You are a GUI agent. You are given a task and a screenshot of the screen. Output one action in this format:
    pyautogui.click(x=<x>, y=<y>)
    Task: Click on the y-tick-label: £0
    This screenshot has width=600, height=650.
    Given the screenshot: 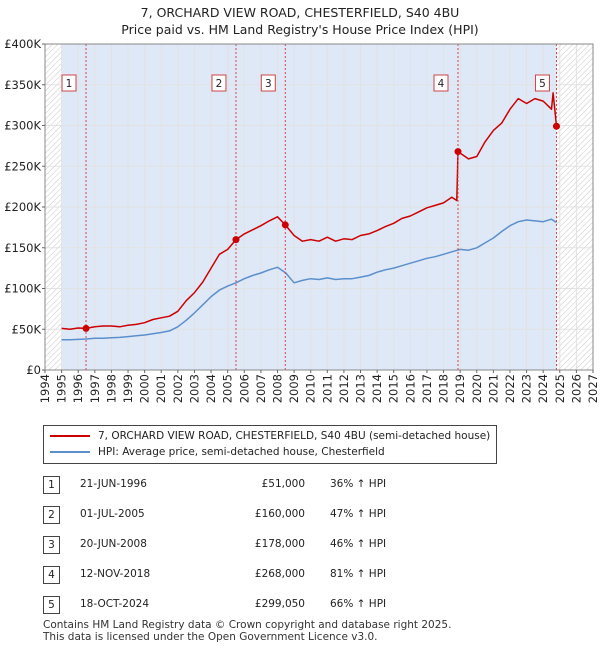 What is the action you would take?
    pyautogui.click(x=33, y=370)
    